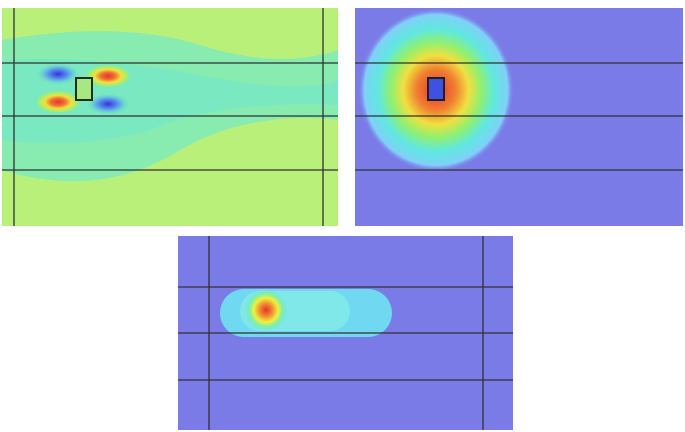  I want to click on grid, so click(519, 116).